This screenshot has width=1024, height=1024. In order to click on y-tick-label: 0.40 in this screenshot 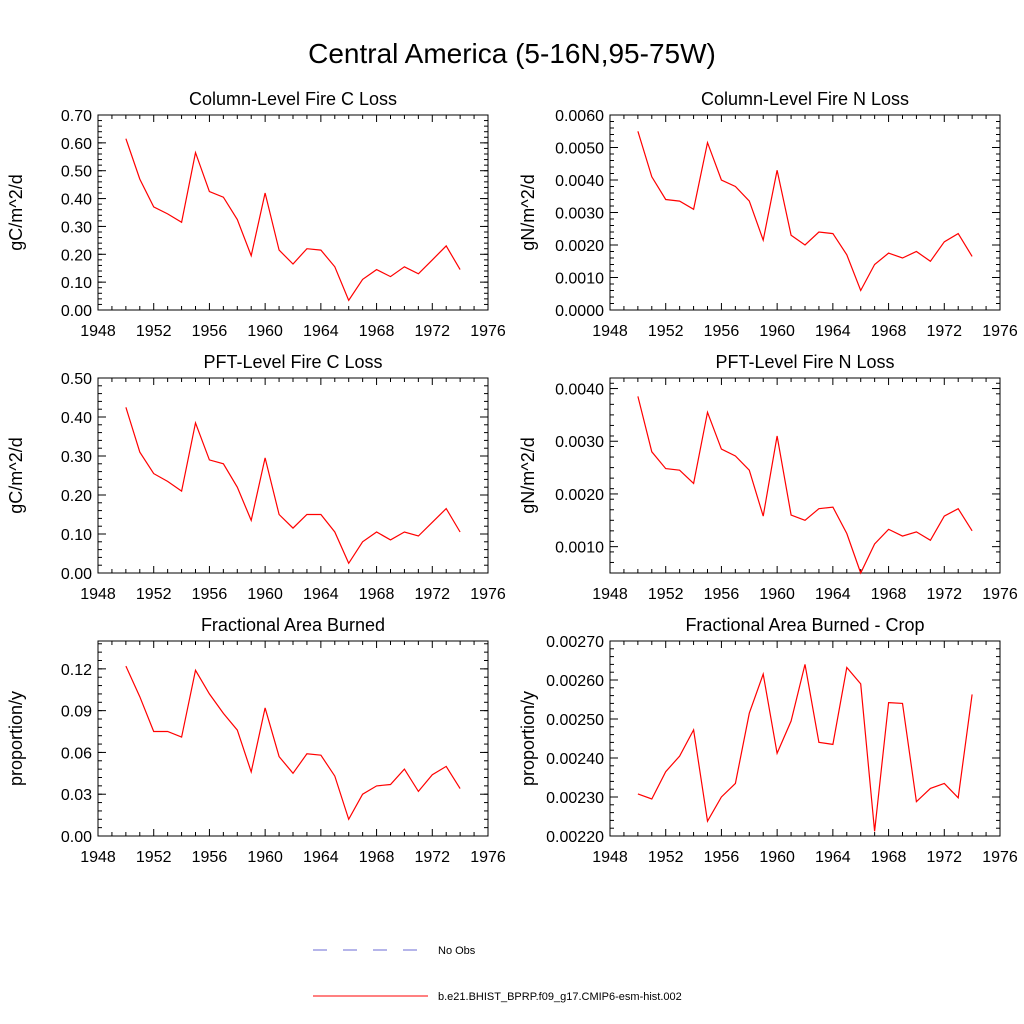, I will do `click(76, 418)`.